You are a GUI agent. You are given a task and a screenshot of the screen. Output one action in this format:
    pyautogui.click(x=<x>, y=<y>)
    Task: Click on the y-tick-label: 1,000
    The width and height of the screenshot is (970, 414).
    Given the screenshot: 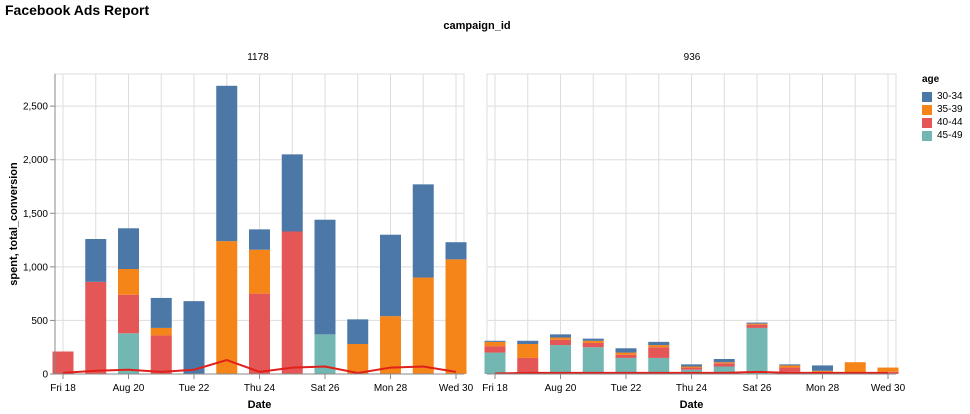 What is the action you would take?
    pyautogui.click(x=35, y=267)
    